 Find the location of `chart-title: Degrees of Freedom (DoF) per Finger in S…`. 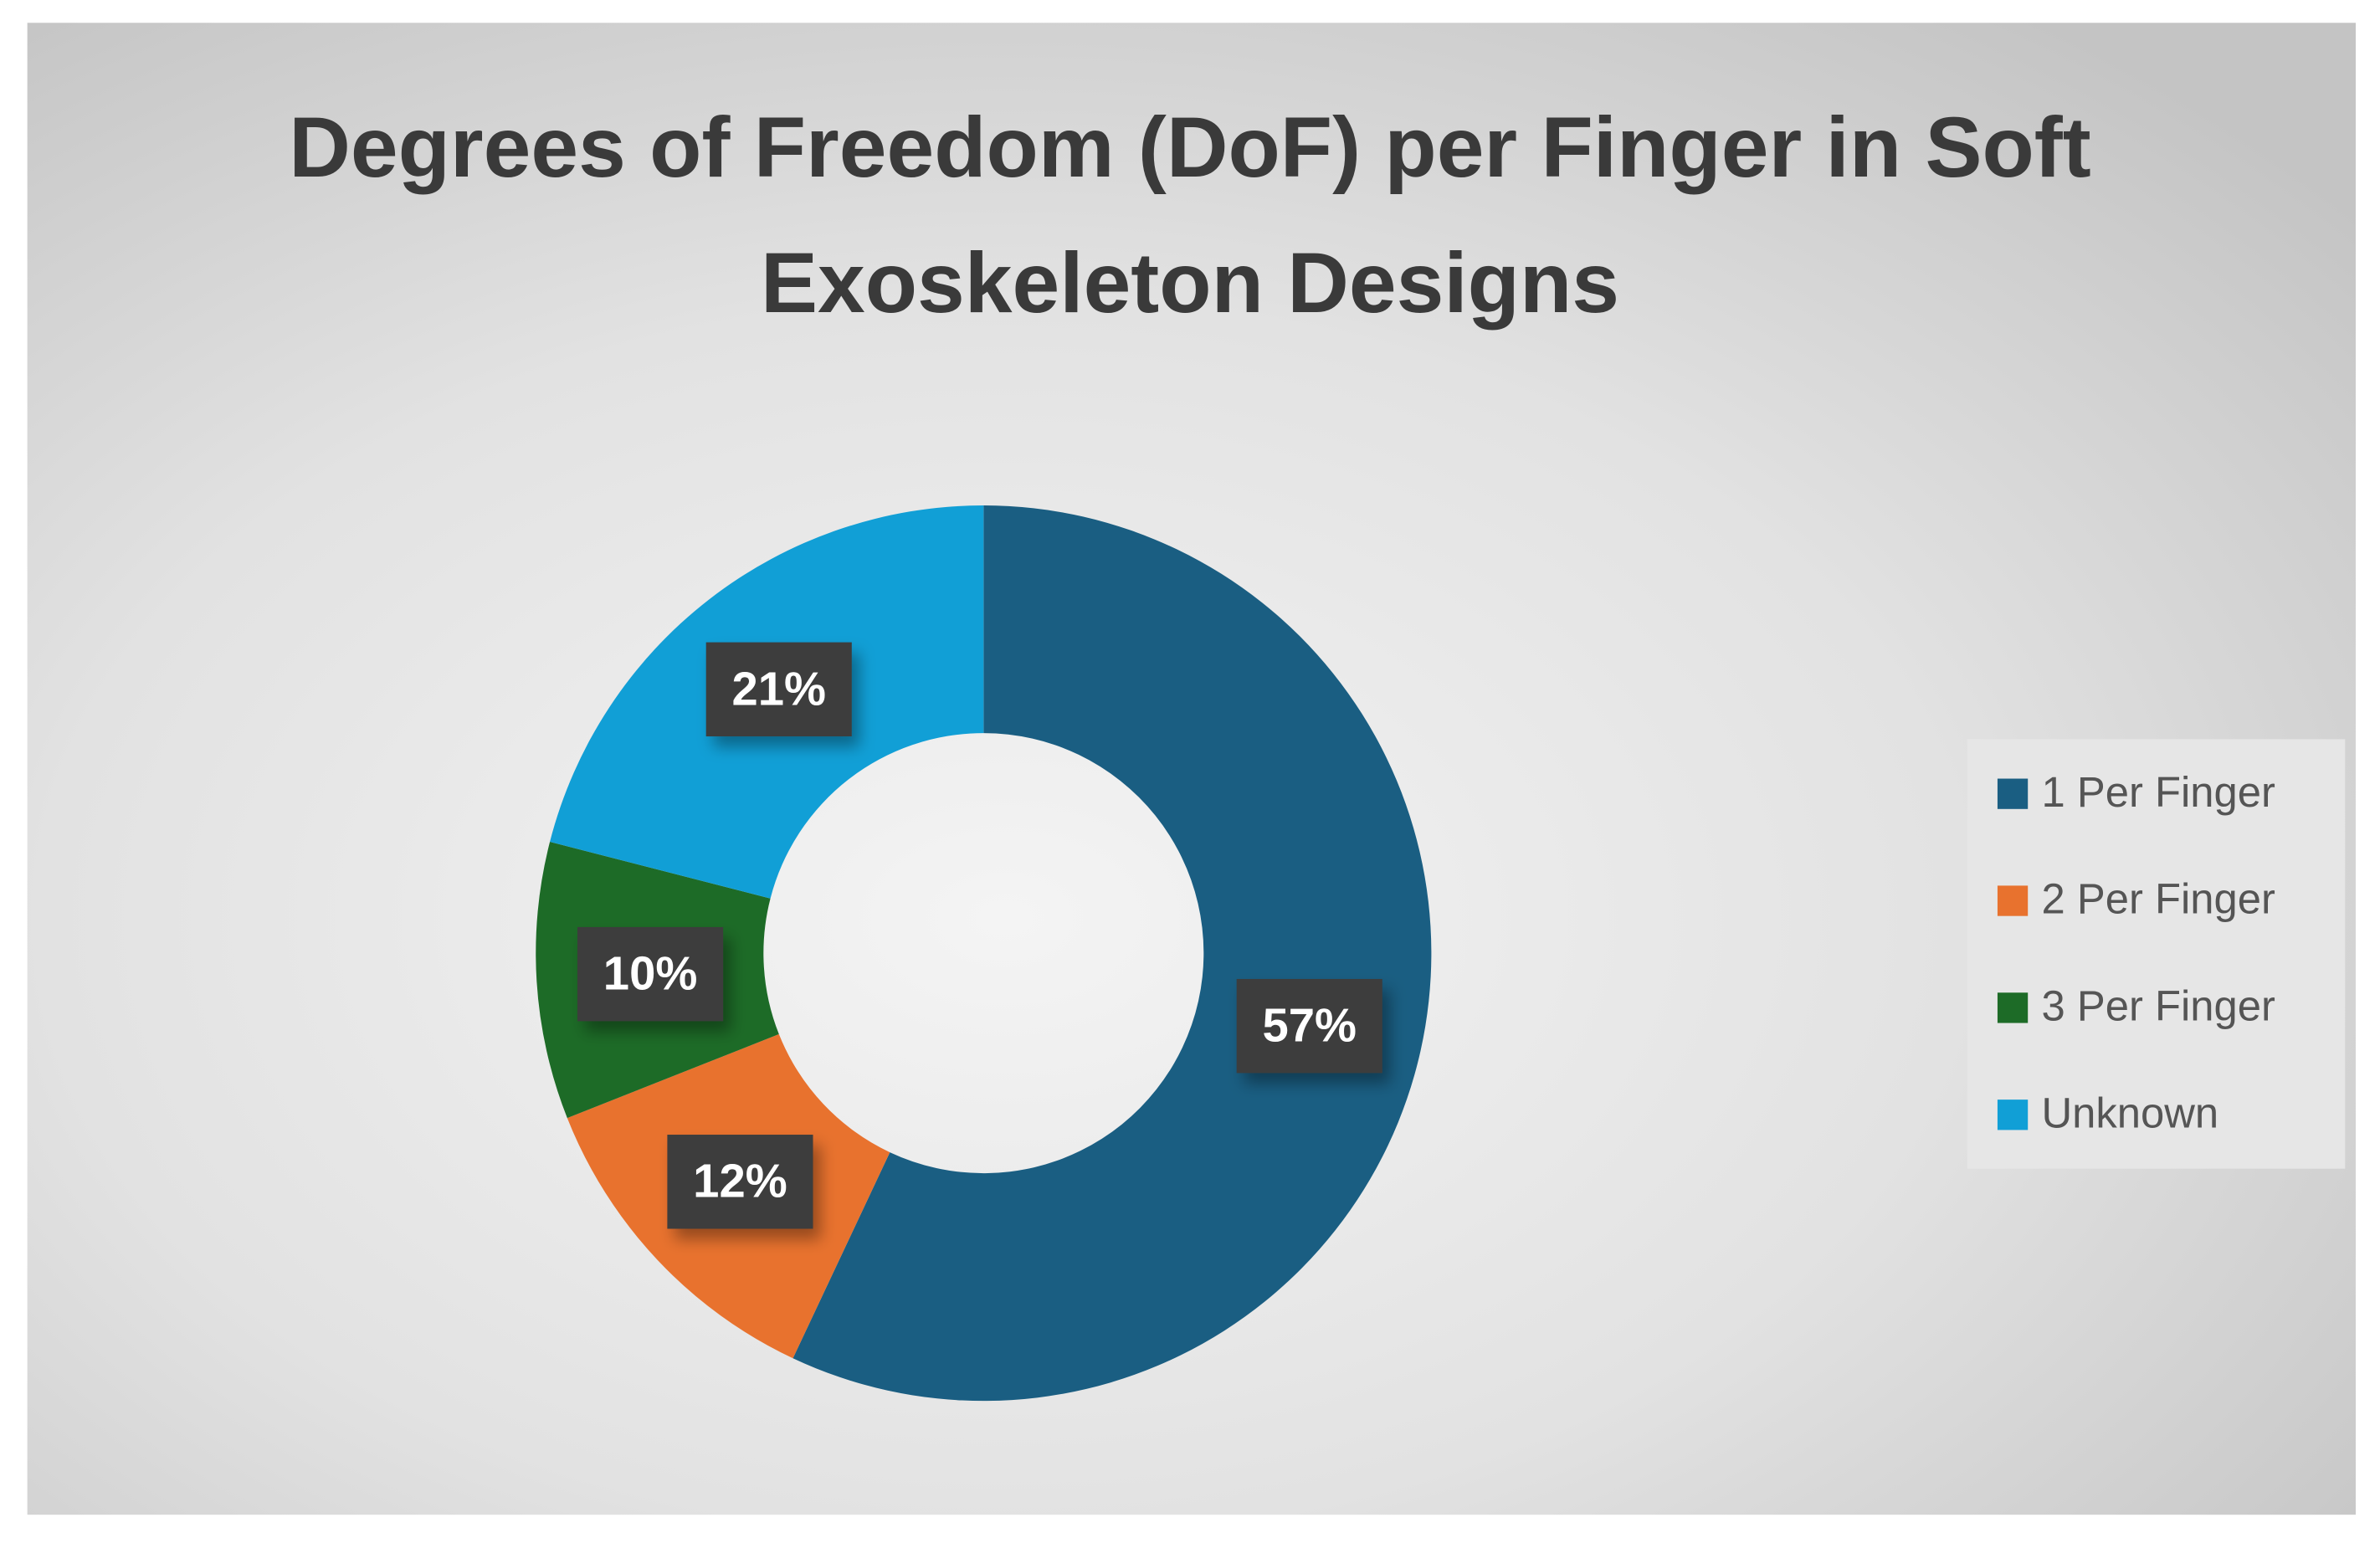

chart-title: Degrees of Freedom (DoF) per Finger in S… is located at coordinates (1190, 215).